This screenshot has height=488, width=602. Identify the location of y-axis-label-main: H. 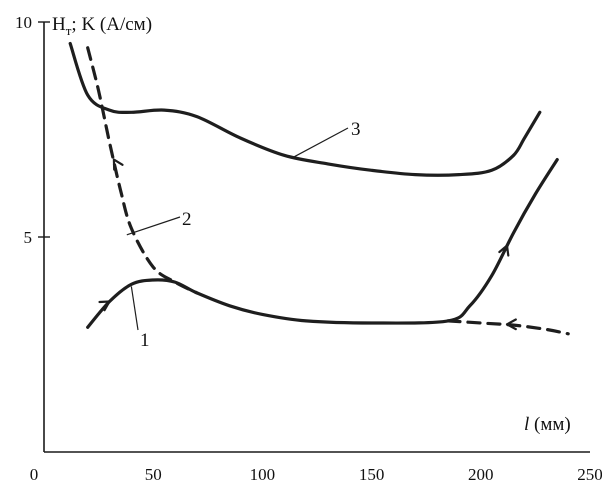
(59, 24).